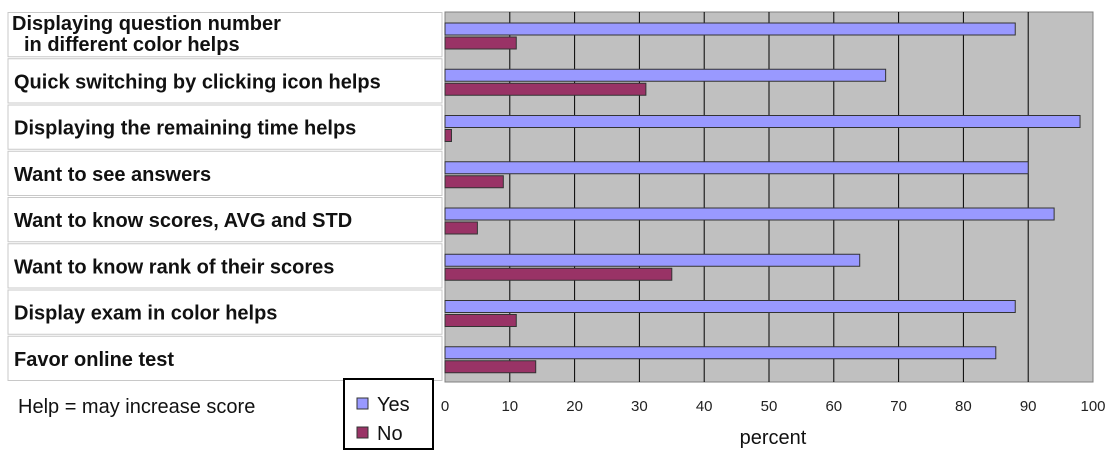 The height and width of the screenshot is (450, 1109). What do you see at coordinates (393, 405) in the screenshot?
I see `legend-label-yes: Yes` at bounding box center [393, 405].